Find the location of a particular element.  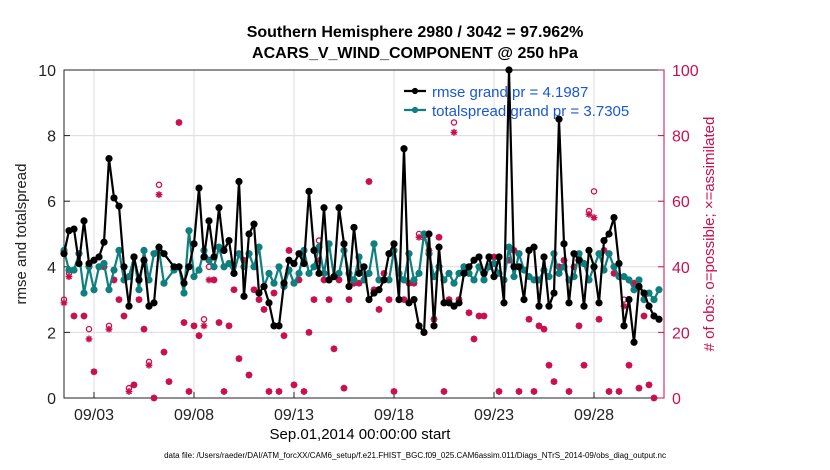

legend-totalspread-swatch-marker is located at coordinates (415, 110).